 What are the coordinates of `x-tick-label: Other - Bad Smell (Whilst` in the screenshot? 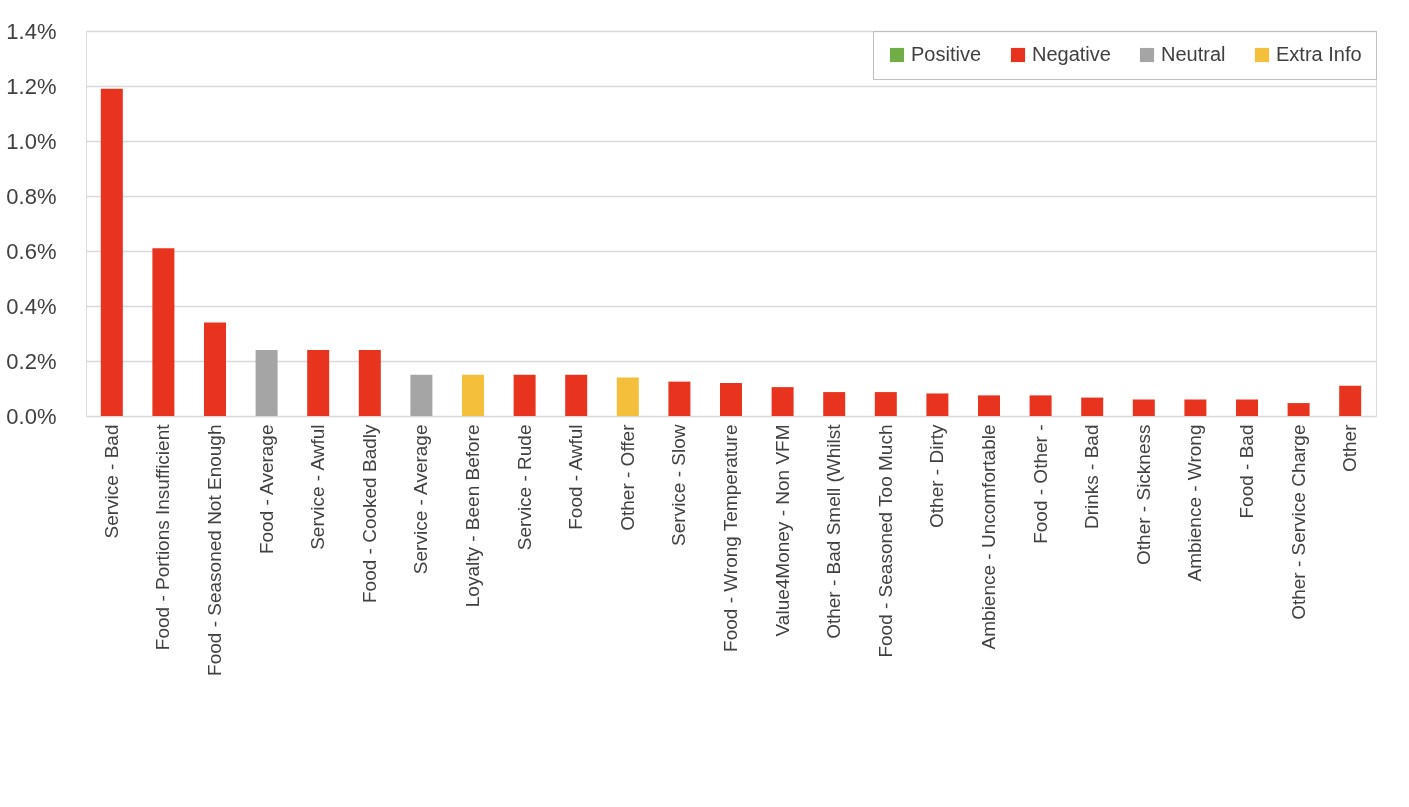 It's located at (834, 531).